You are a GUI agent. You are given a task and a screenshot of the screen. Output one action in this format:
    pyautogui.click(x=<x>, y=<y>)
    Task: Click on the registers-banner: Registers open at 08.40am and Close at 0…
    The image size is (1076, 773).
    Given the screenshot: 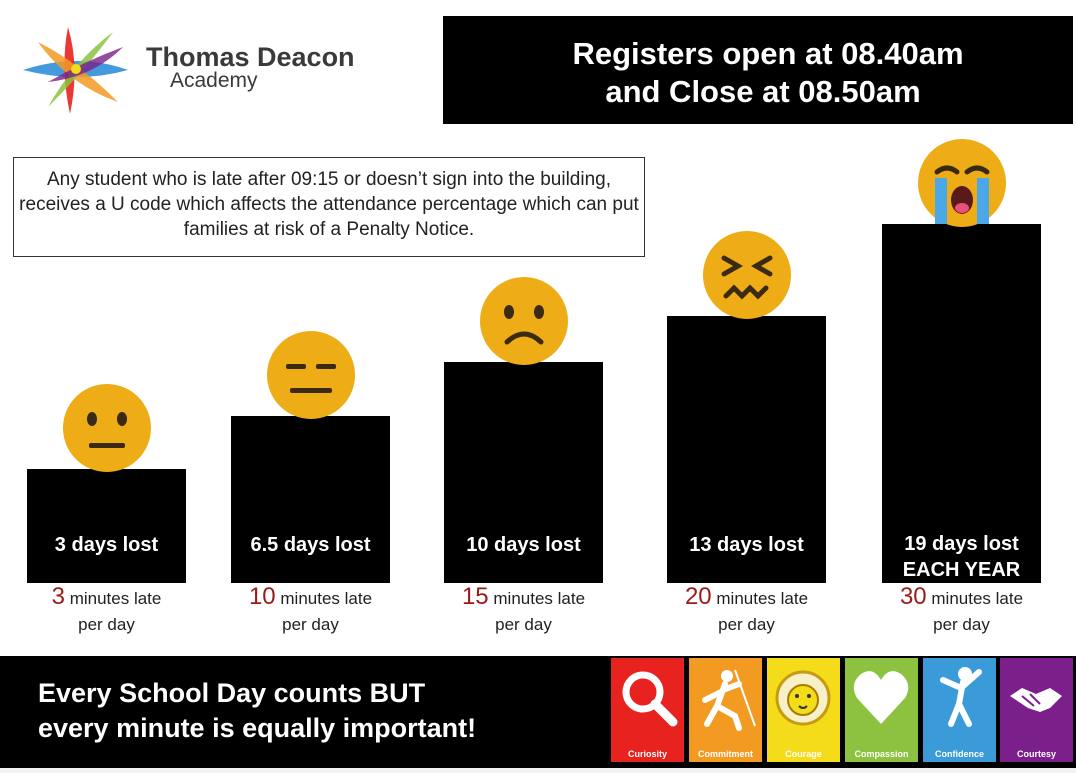 What is the action you would take?
    pyautogui.click(x=758, y=70)
    